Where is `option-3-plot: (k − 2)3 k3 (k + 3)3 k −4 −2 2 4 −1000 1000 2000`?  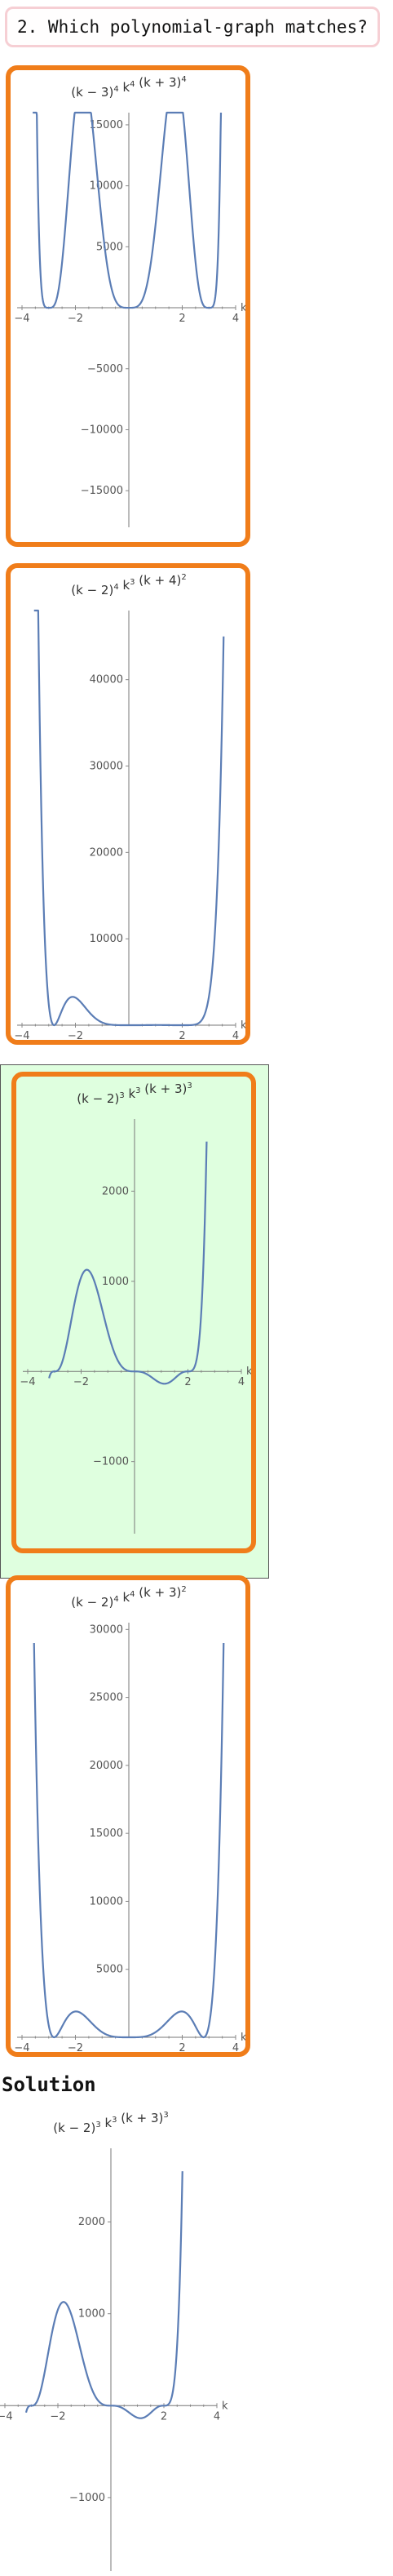
option-3-plot: (k − 2)3 k3 (k + 3)3 k −4 −2 2 4 −1000 1000 2000 is located at coordinates (135, 1307).